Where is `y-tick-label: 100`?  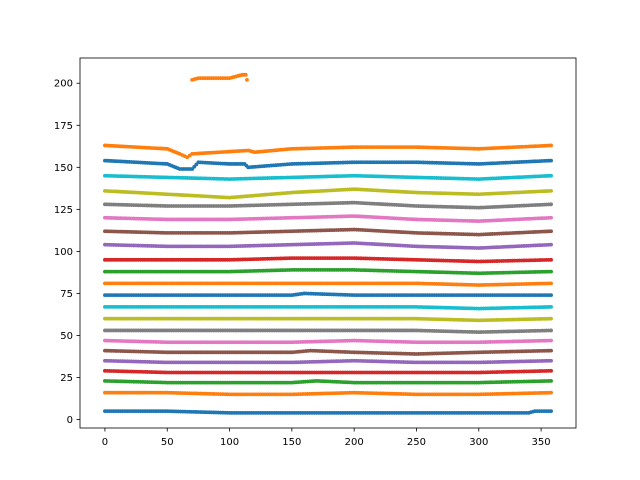 y-tick-label: 100 is located at coordinates (63, 252).